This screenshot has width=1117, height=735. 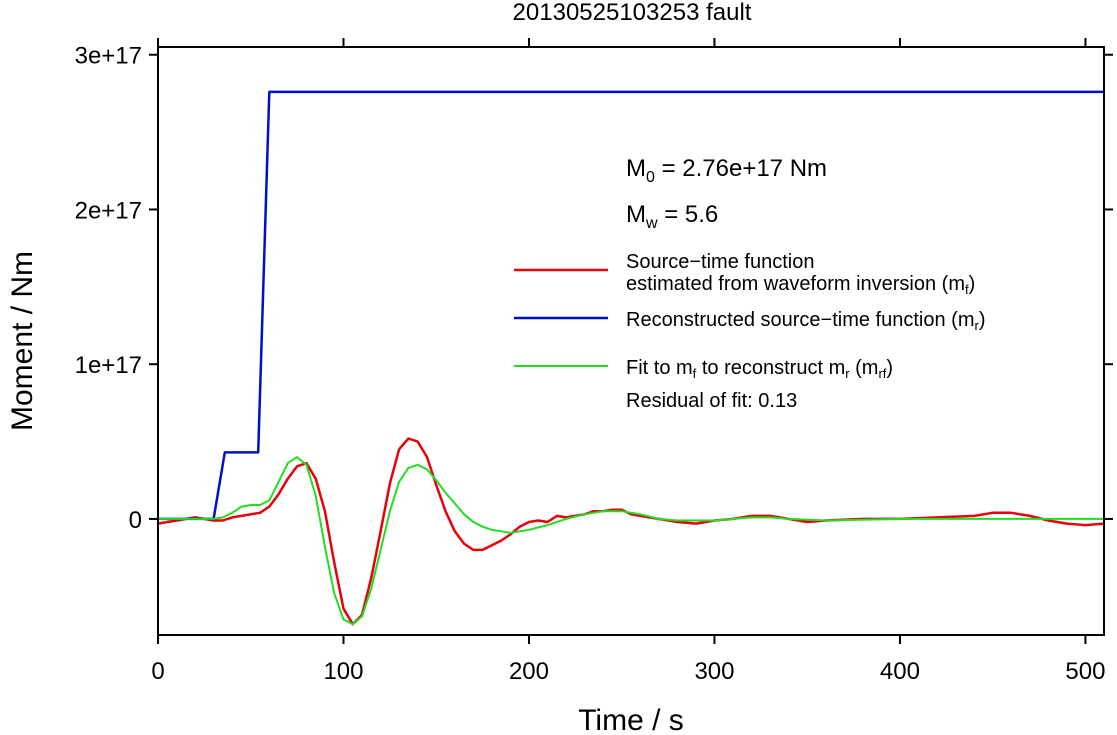 I want to click on moment-magnitude-annotation: Mw = 5.6, so click(x=672, y=216).